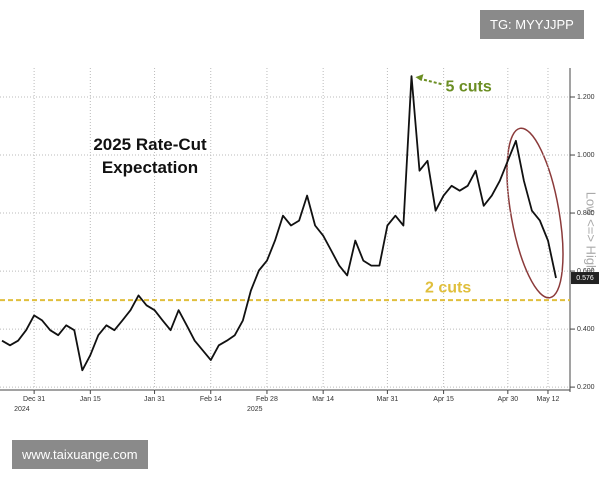  What do you see at coordinates (448, 287) in the screenshot?
I see `reference-label: 2 cuts` at bounding box center [448, 287].